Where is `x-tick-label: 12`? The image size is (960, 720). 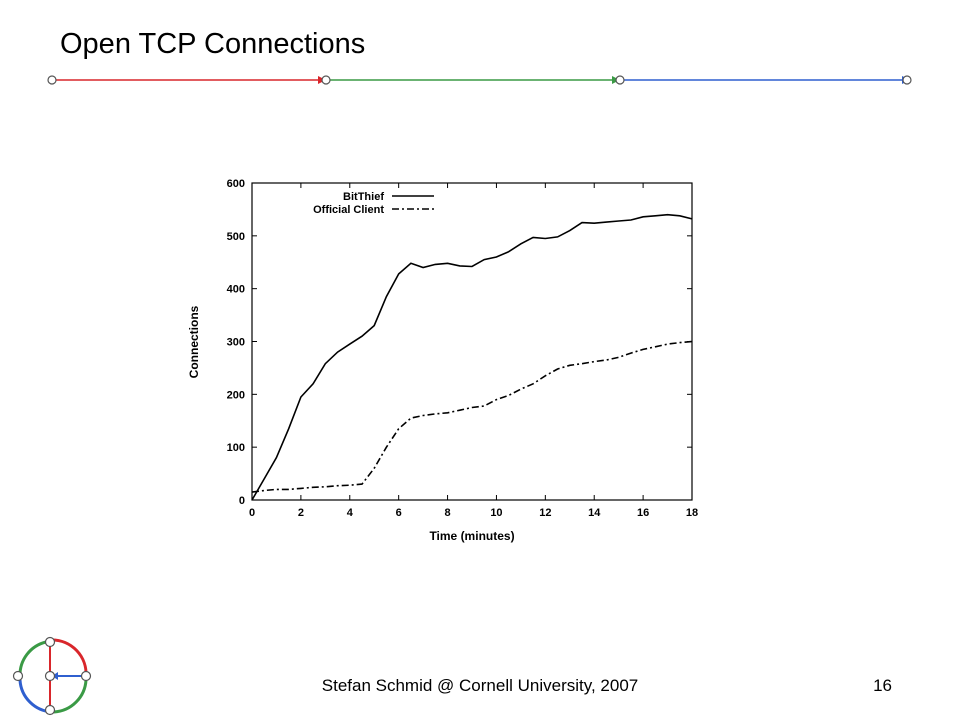
x-tick-label: 12 is located at coordinates (545, 513).